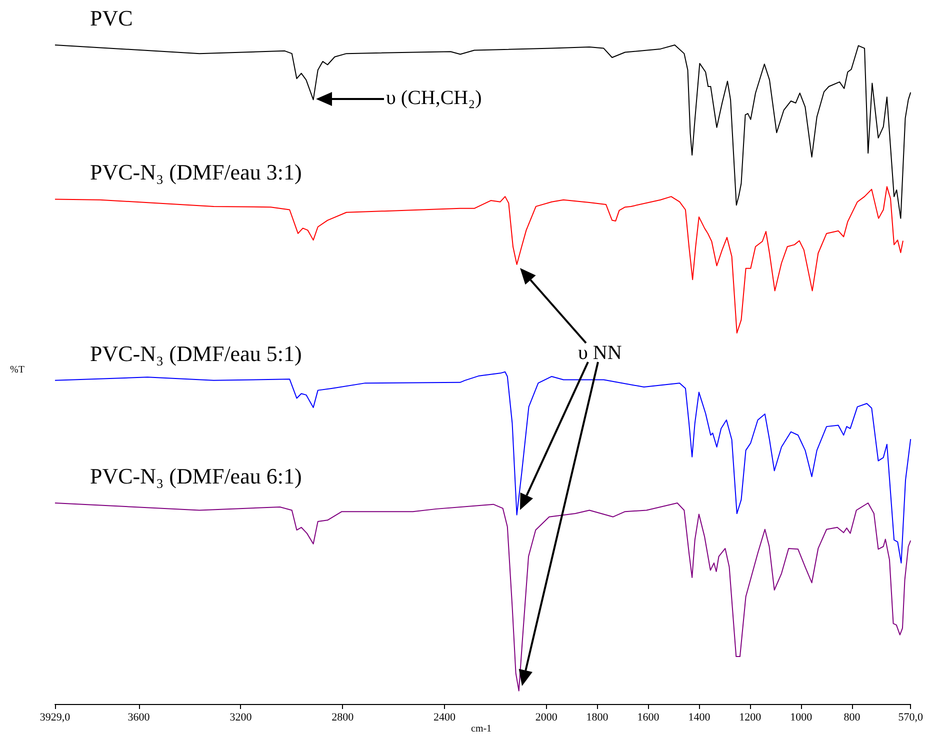  Describe the element at coordinates (17, 370) in the screenshot. I see `y-axis-title: %T` at that location.